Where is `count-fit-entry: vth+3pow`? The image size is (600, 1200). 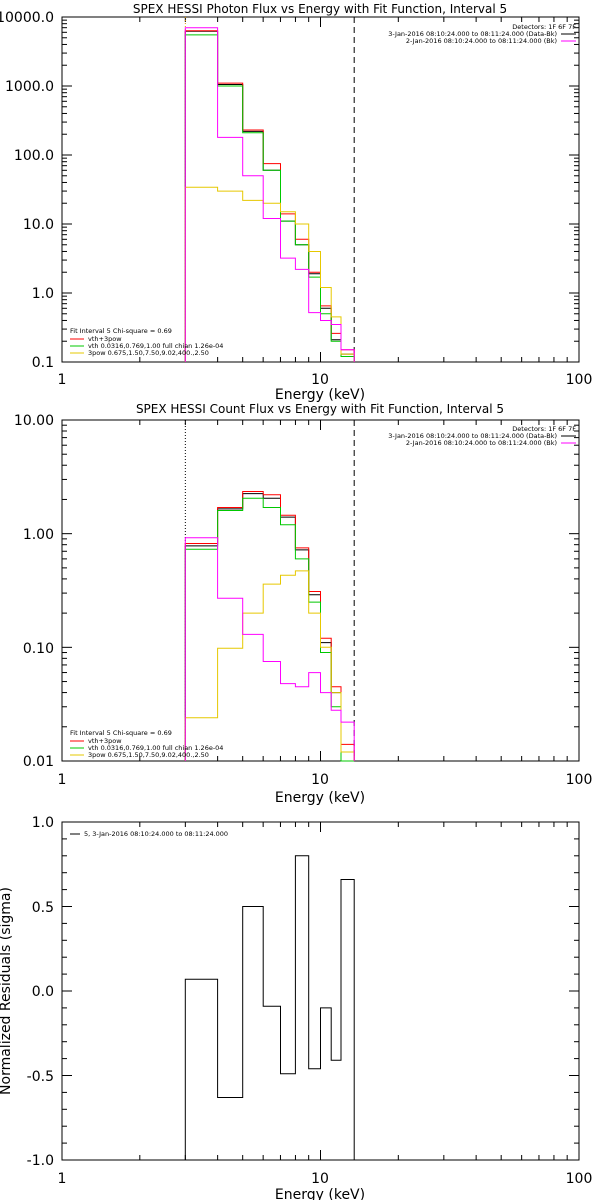 count-fit-entry: vth+3pow is located at coordinates (105, 741).